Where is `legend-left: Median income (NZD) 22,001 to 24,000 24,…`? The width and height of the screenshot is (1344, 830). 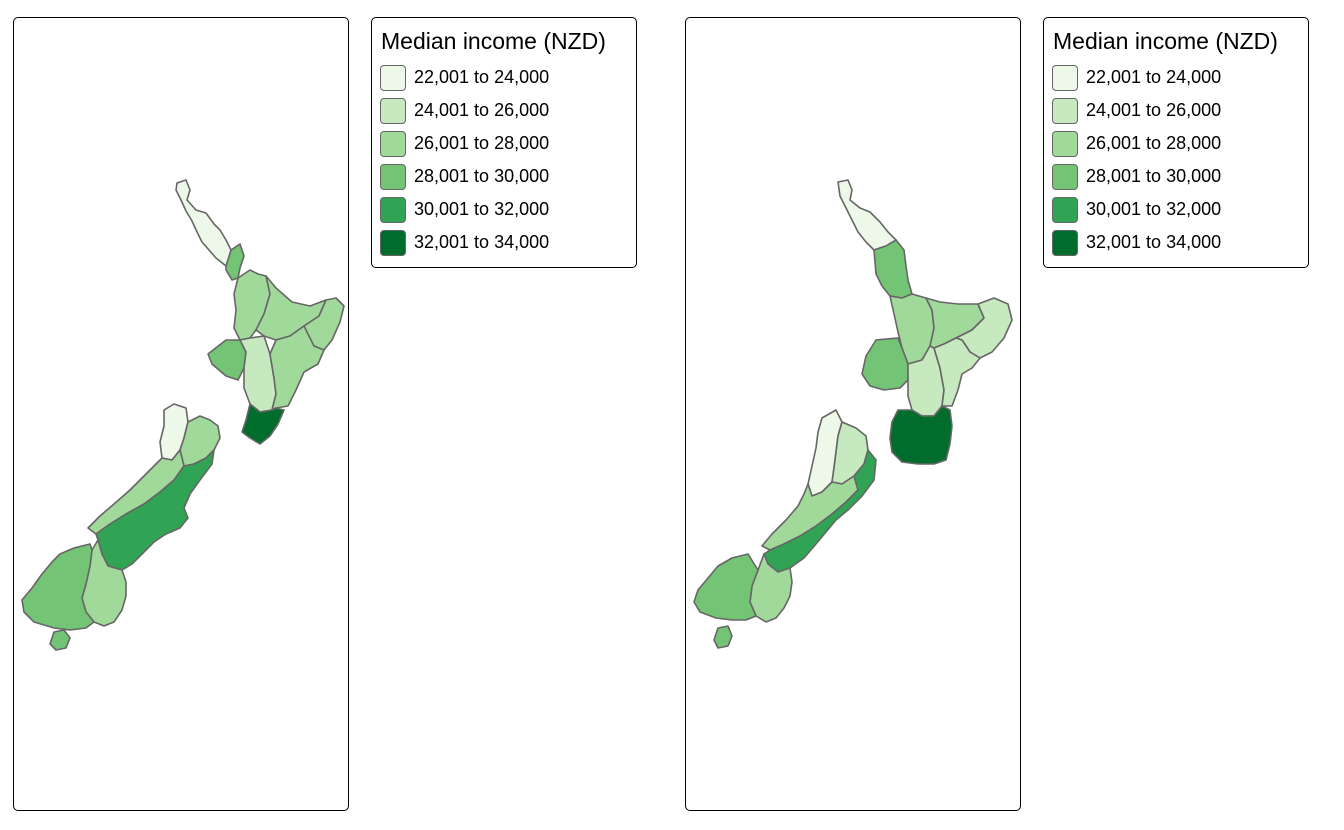
legend-left: Median income (NZD) 22,001 to 24,000 24,… is located at coordinates (504, 142).